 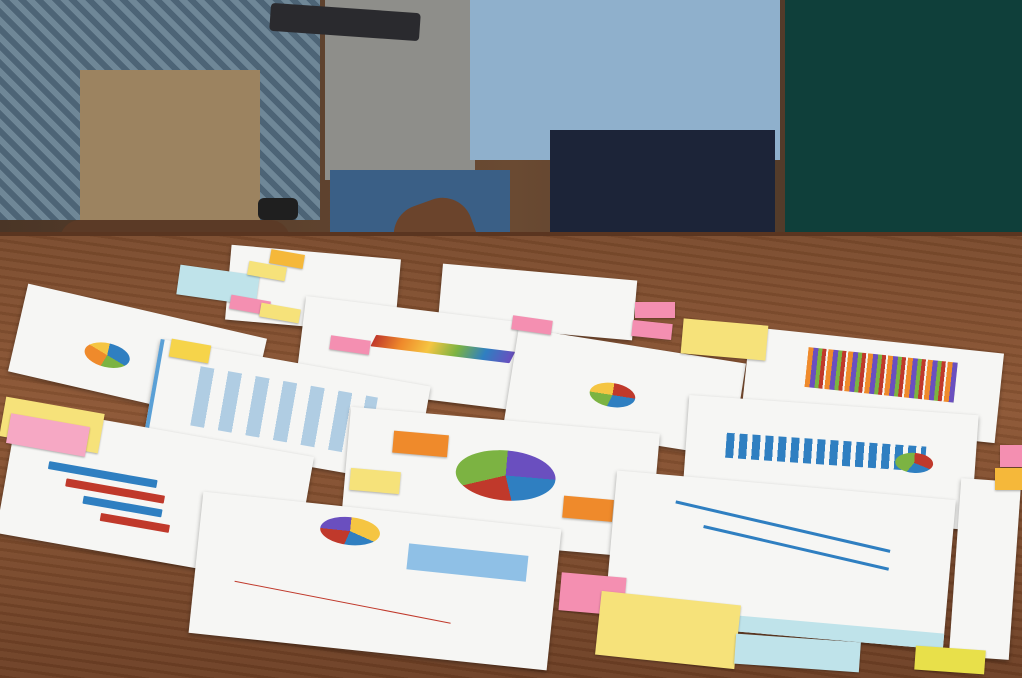 What do you see at coordinates (985, 569) in the screenshot?
I see `paper-edge` at bounding box center [985, 569].